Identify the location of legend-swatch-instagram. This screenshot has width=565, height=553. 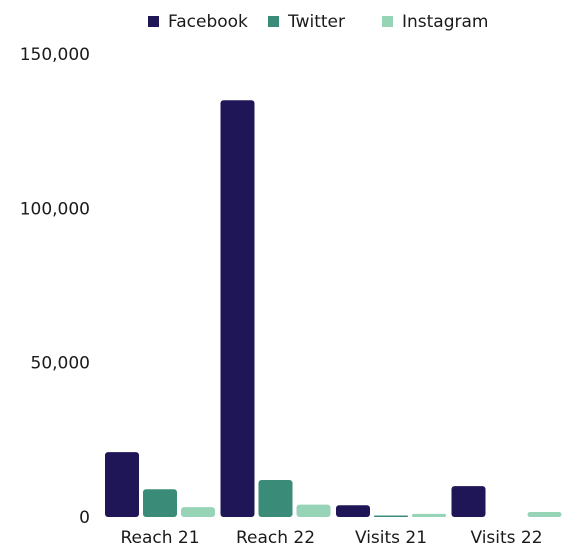
(387, 21).